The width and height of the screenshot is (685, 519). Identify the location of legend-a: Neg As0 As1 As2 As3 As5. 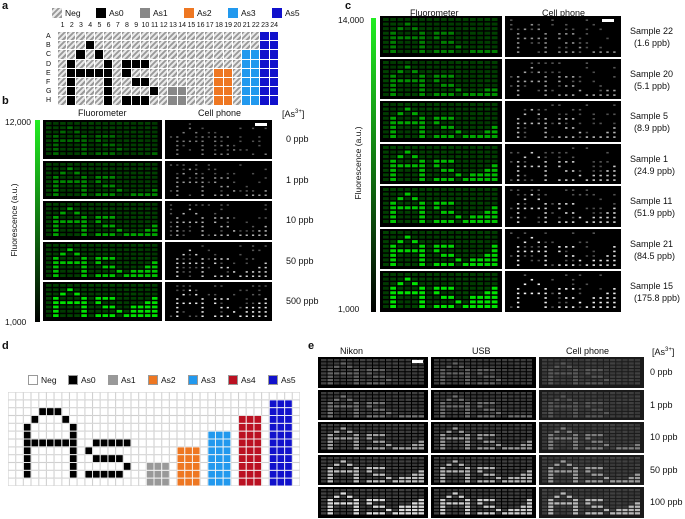
(197, 13).